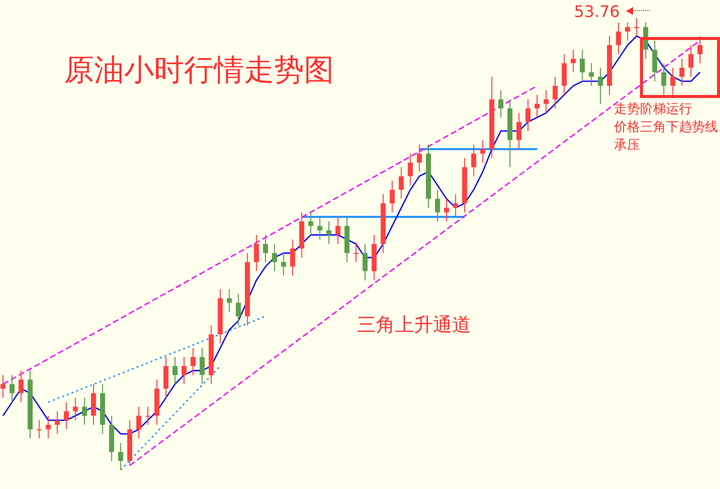  What do you see at coordinates (414, 325) in the screenshot?
I see `annotation: 三角上升通道` at bounding box center [414, 325].